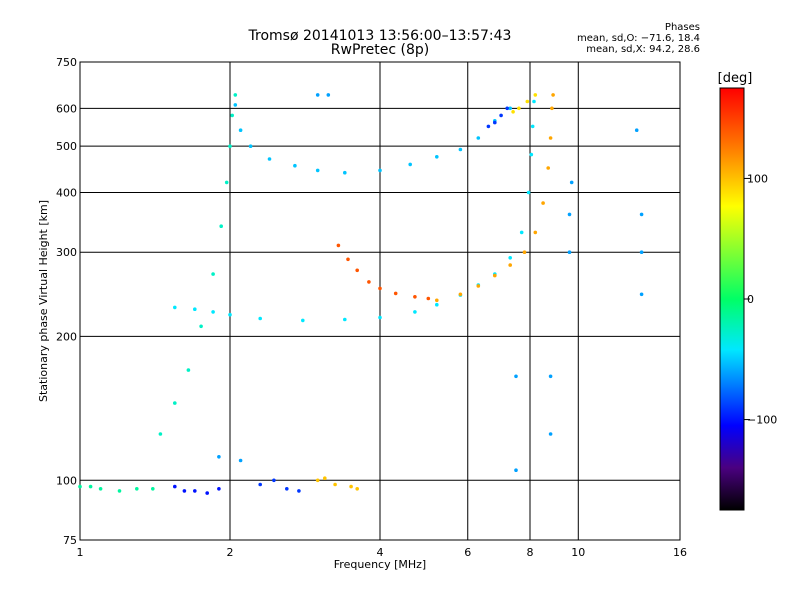  I want to click on y-tick-label: 200, so click(66, 336).